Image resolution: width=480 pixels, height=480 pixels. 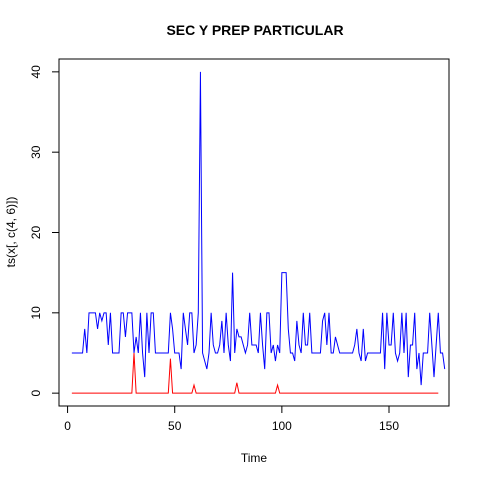 I want to click on x-tick-label: 50, so click(x=175, y=426).